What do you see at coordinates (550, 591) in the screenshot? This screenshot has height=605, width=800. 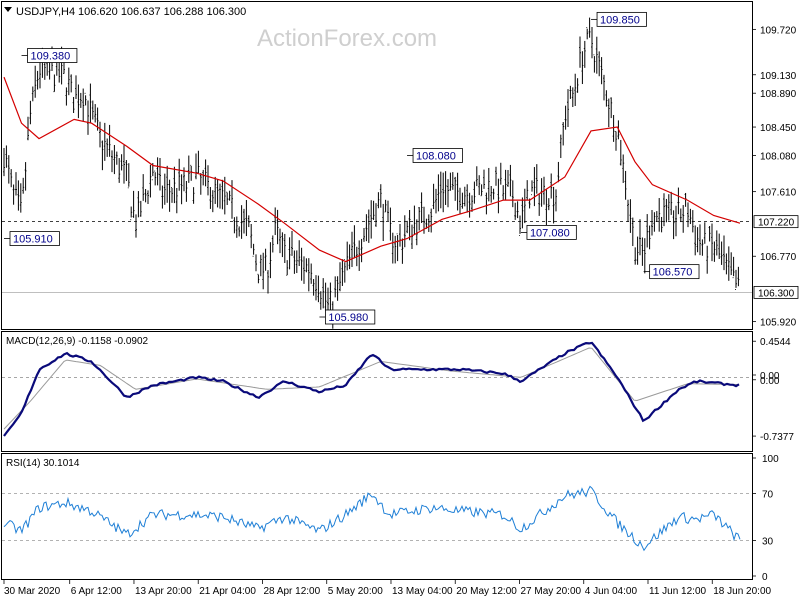 I see `time-tick-label: 27 May 20:00` at bounding box center [550, 591].